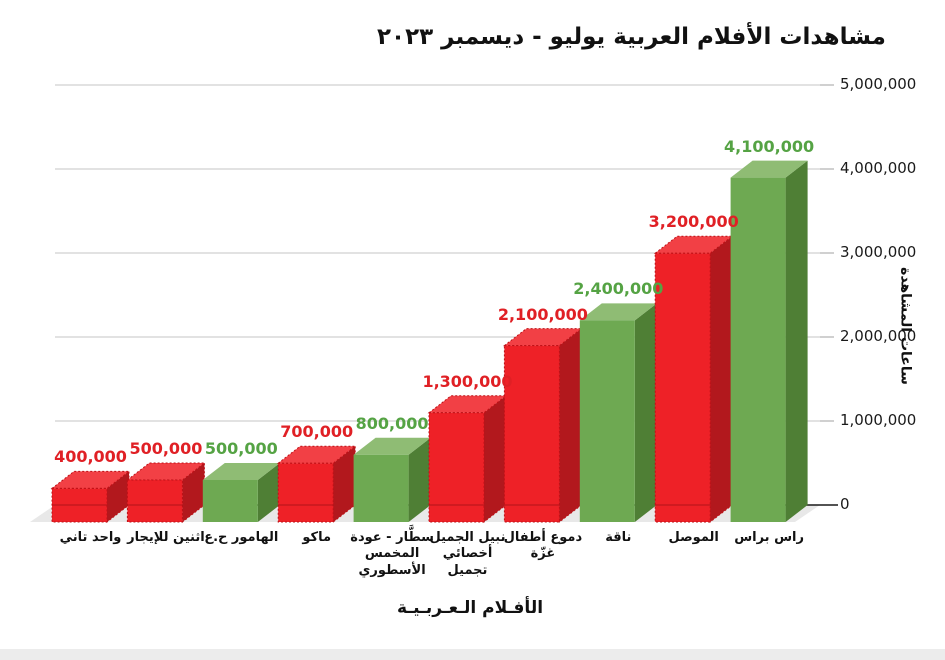 Image resolution: width=945 pixels, height=660 pixels. Describe the element at coordinates (472, 654) in the screenshot. I see `window-bottom-strip` at that location.